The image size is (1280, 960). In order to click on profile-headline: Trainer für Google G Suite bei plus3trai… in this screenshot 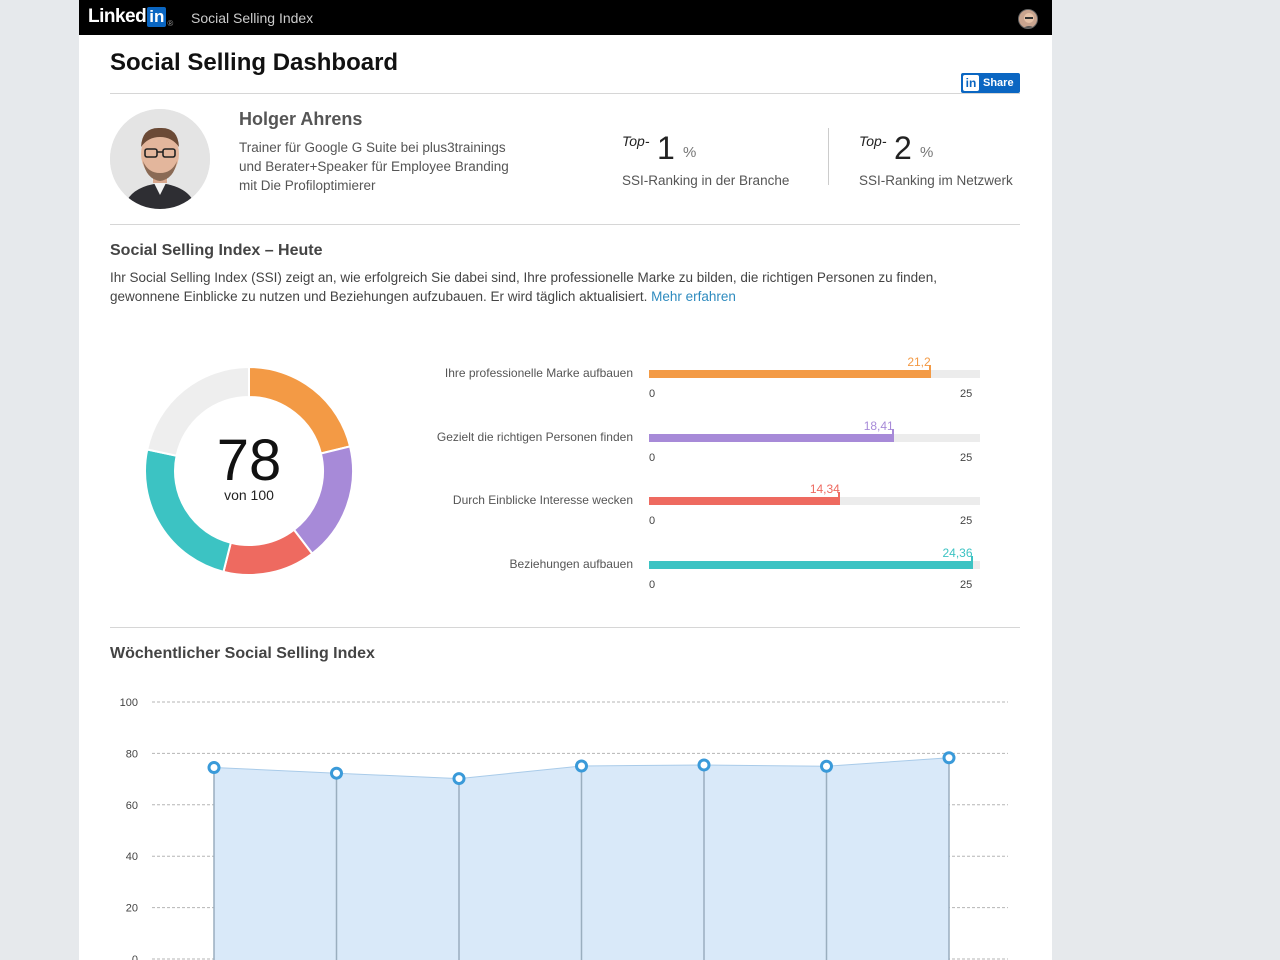, I will do `click(374, 166)`.